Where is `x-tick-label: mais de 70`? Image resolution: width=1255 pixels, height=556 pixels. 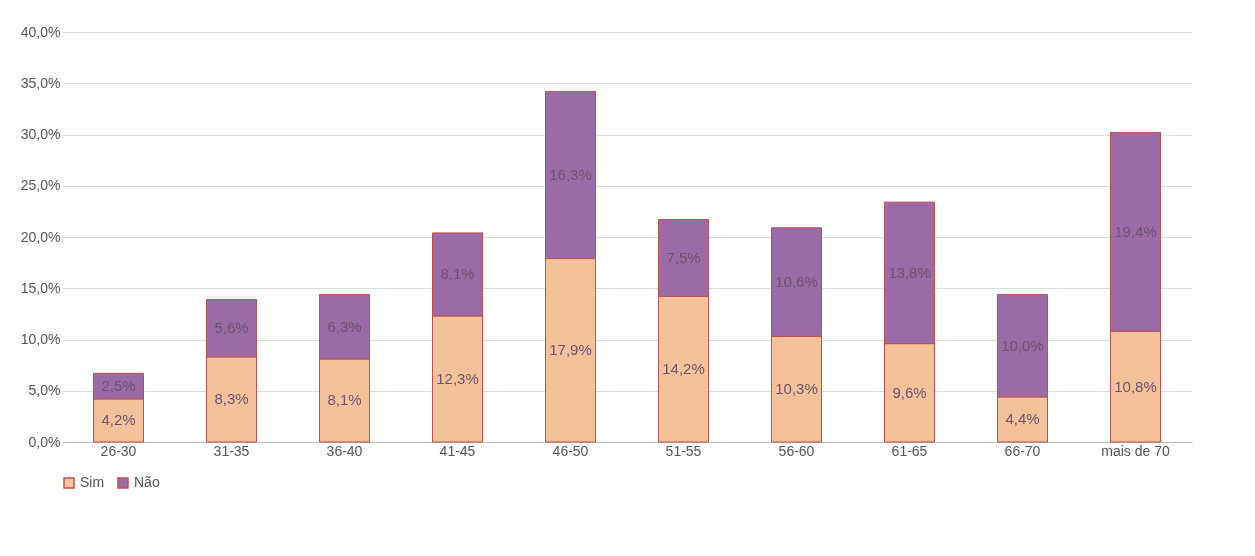
x-tick-label: mais de 70 is located at coordinates (1135, 450).